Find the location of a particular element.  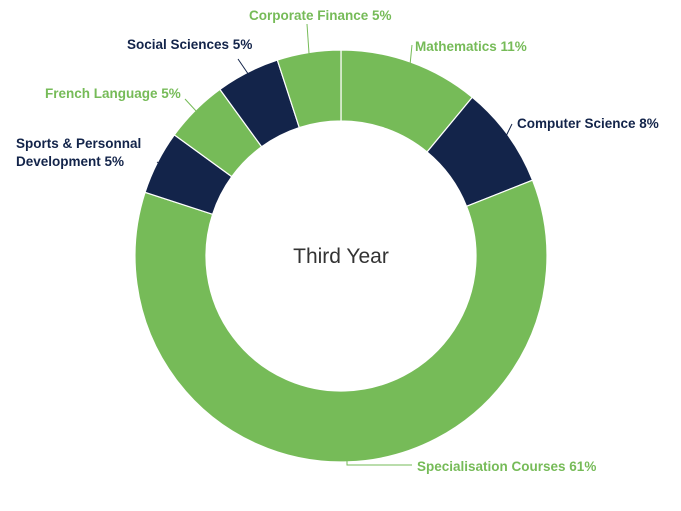

leader-line-corporate-finance is located at coordinates (308, 39).